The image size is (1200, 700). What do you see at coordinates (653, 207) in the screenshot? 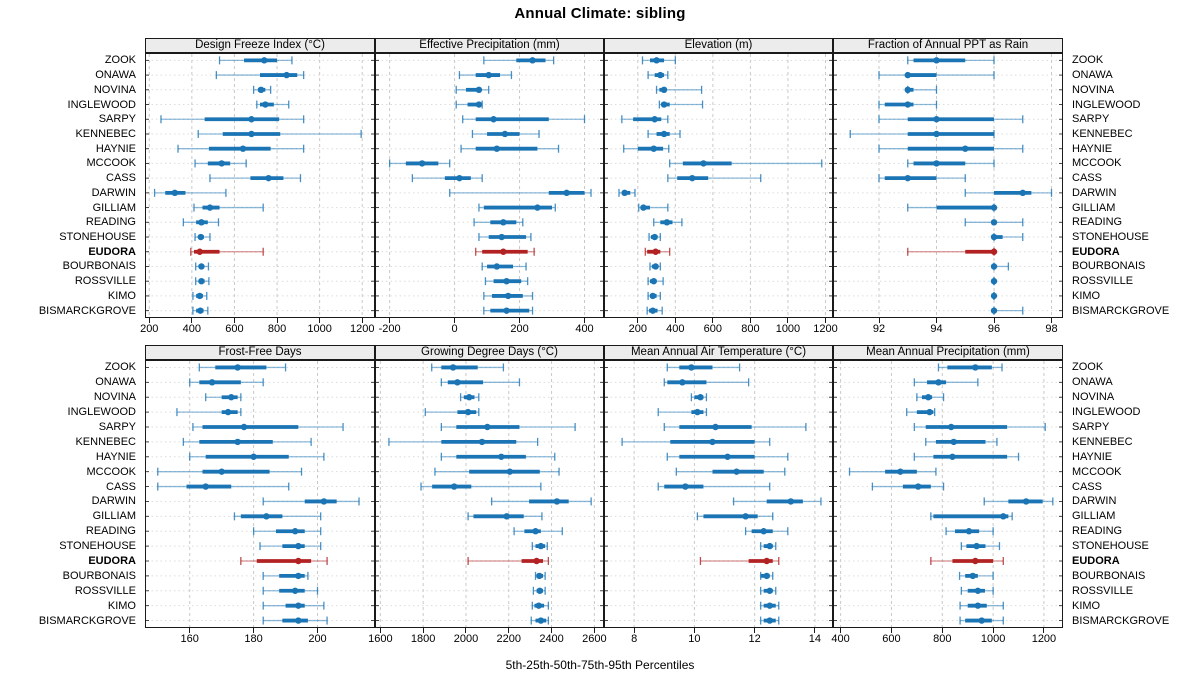
I see `percentile-row-gilliam` at bounding box center [653, 207].